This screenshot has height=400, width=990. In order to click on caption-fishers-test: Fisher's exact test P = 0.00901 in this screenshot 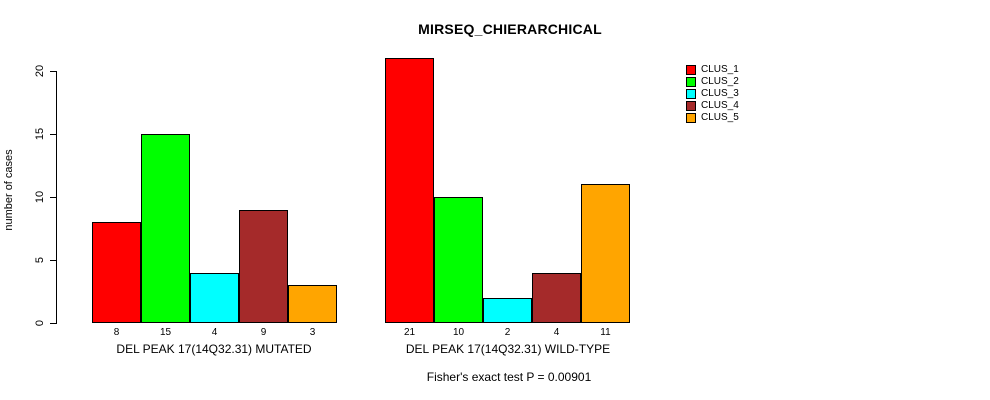, I will do `click(509, 377)`.